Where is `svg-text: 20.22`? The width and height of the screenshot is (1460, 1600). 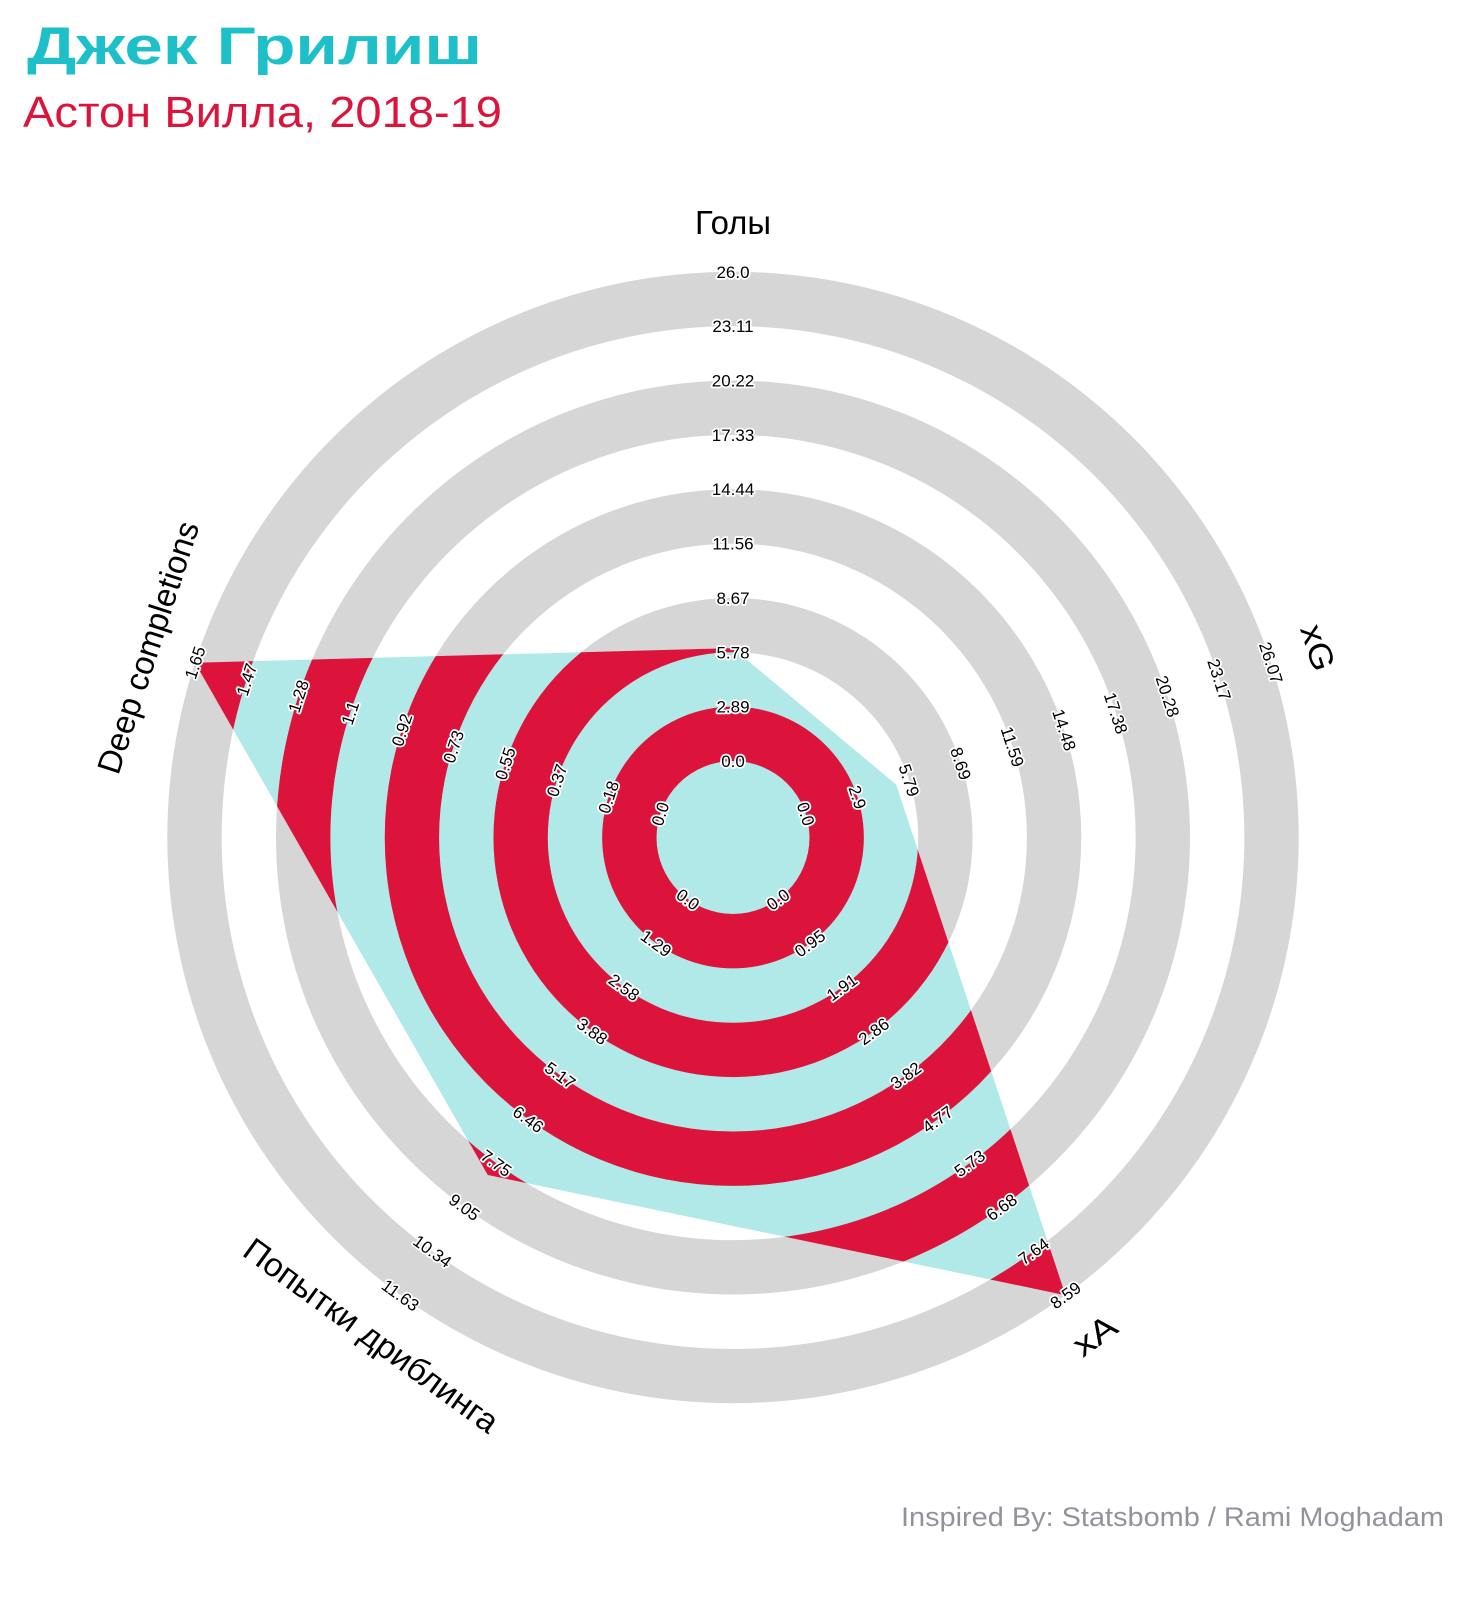
svg-text: 20.22 is located at coordinates (733, 380).